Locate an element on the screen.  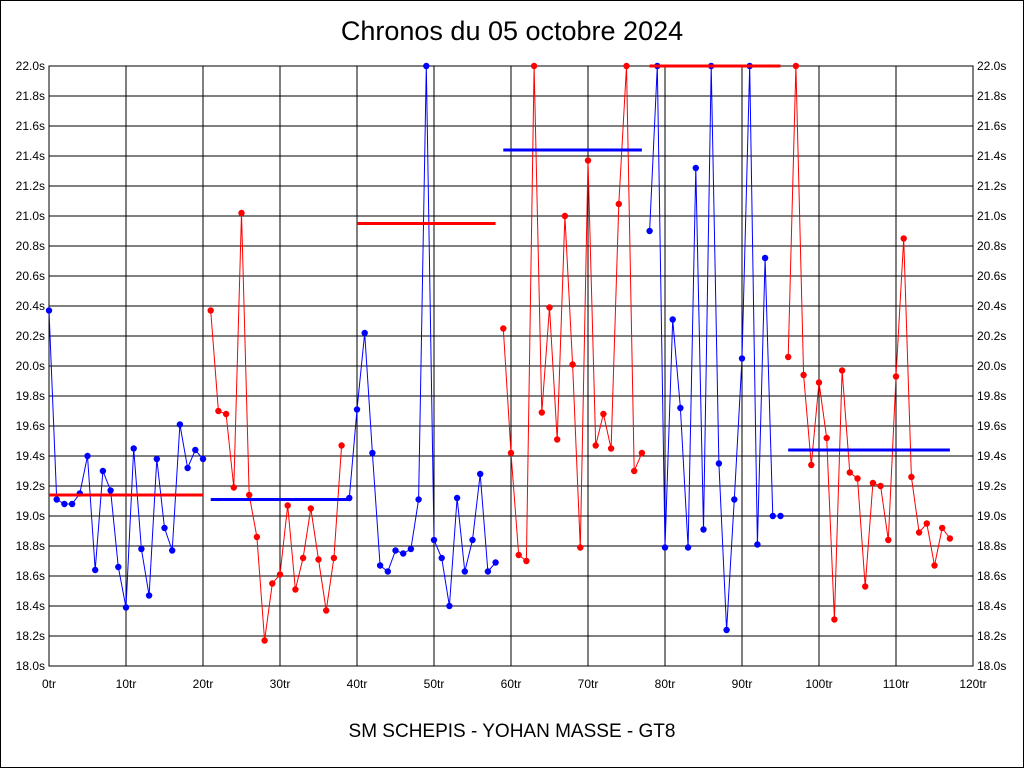
x-tick-label: 120tr is located at coordinates (972, 684).